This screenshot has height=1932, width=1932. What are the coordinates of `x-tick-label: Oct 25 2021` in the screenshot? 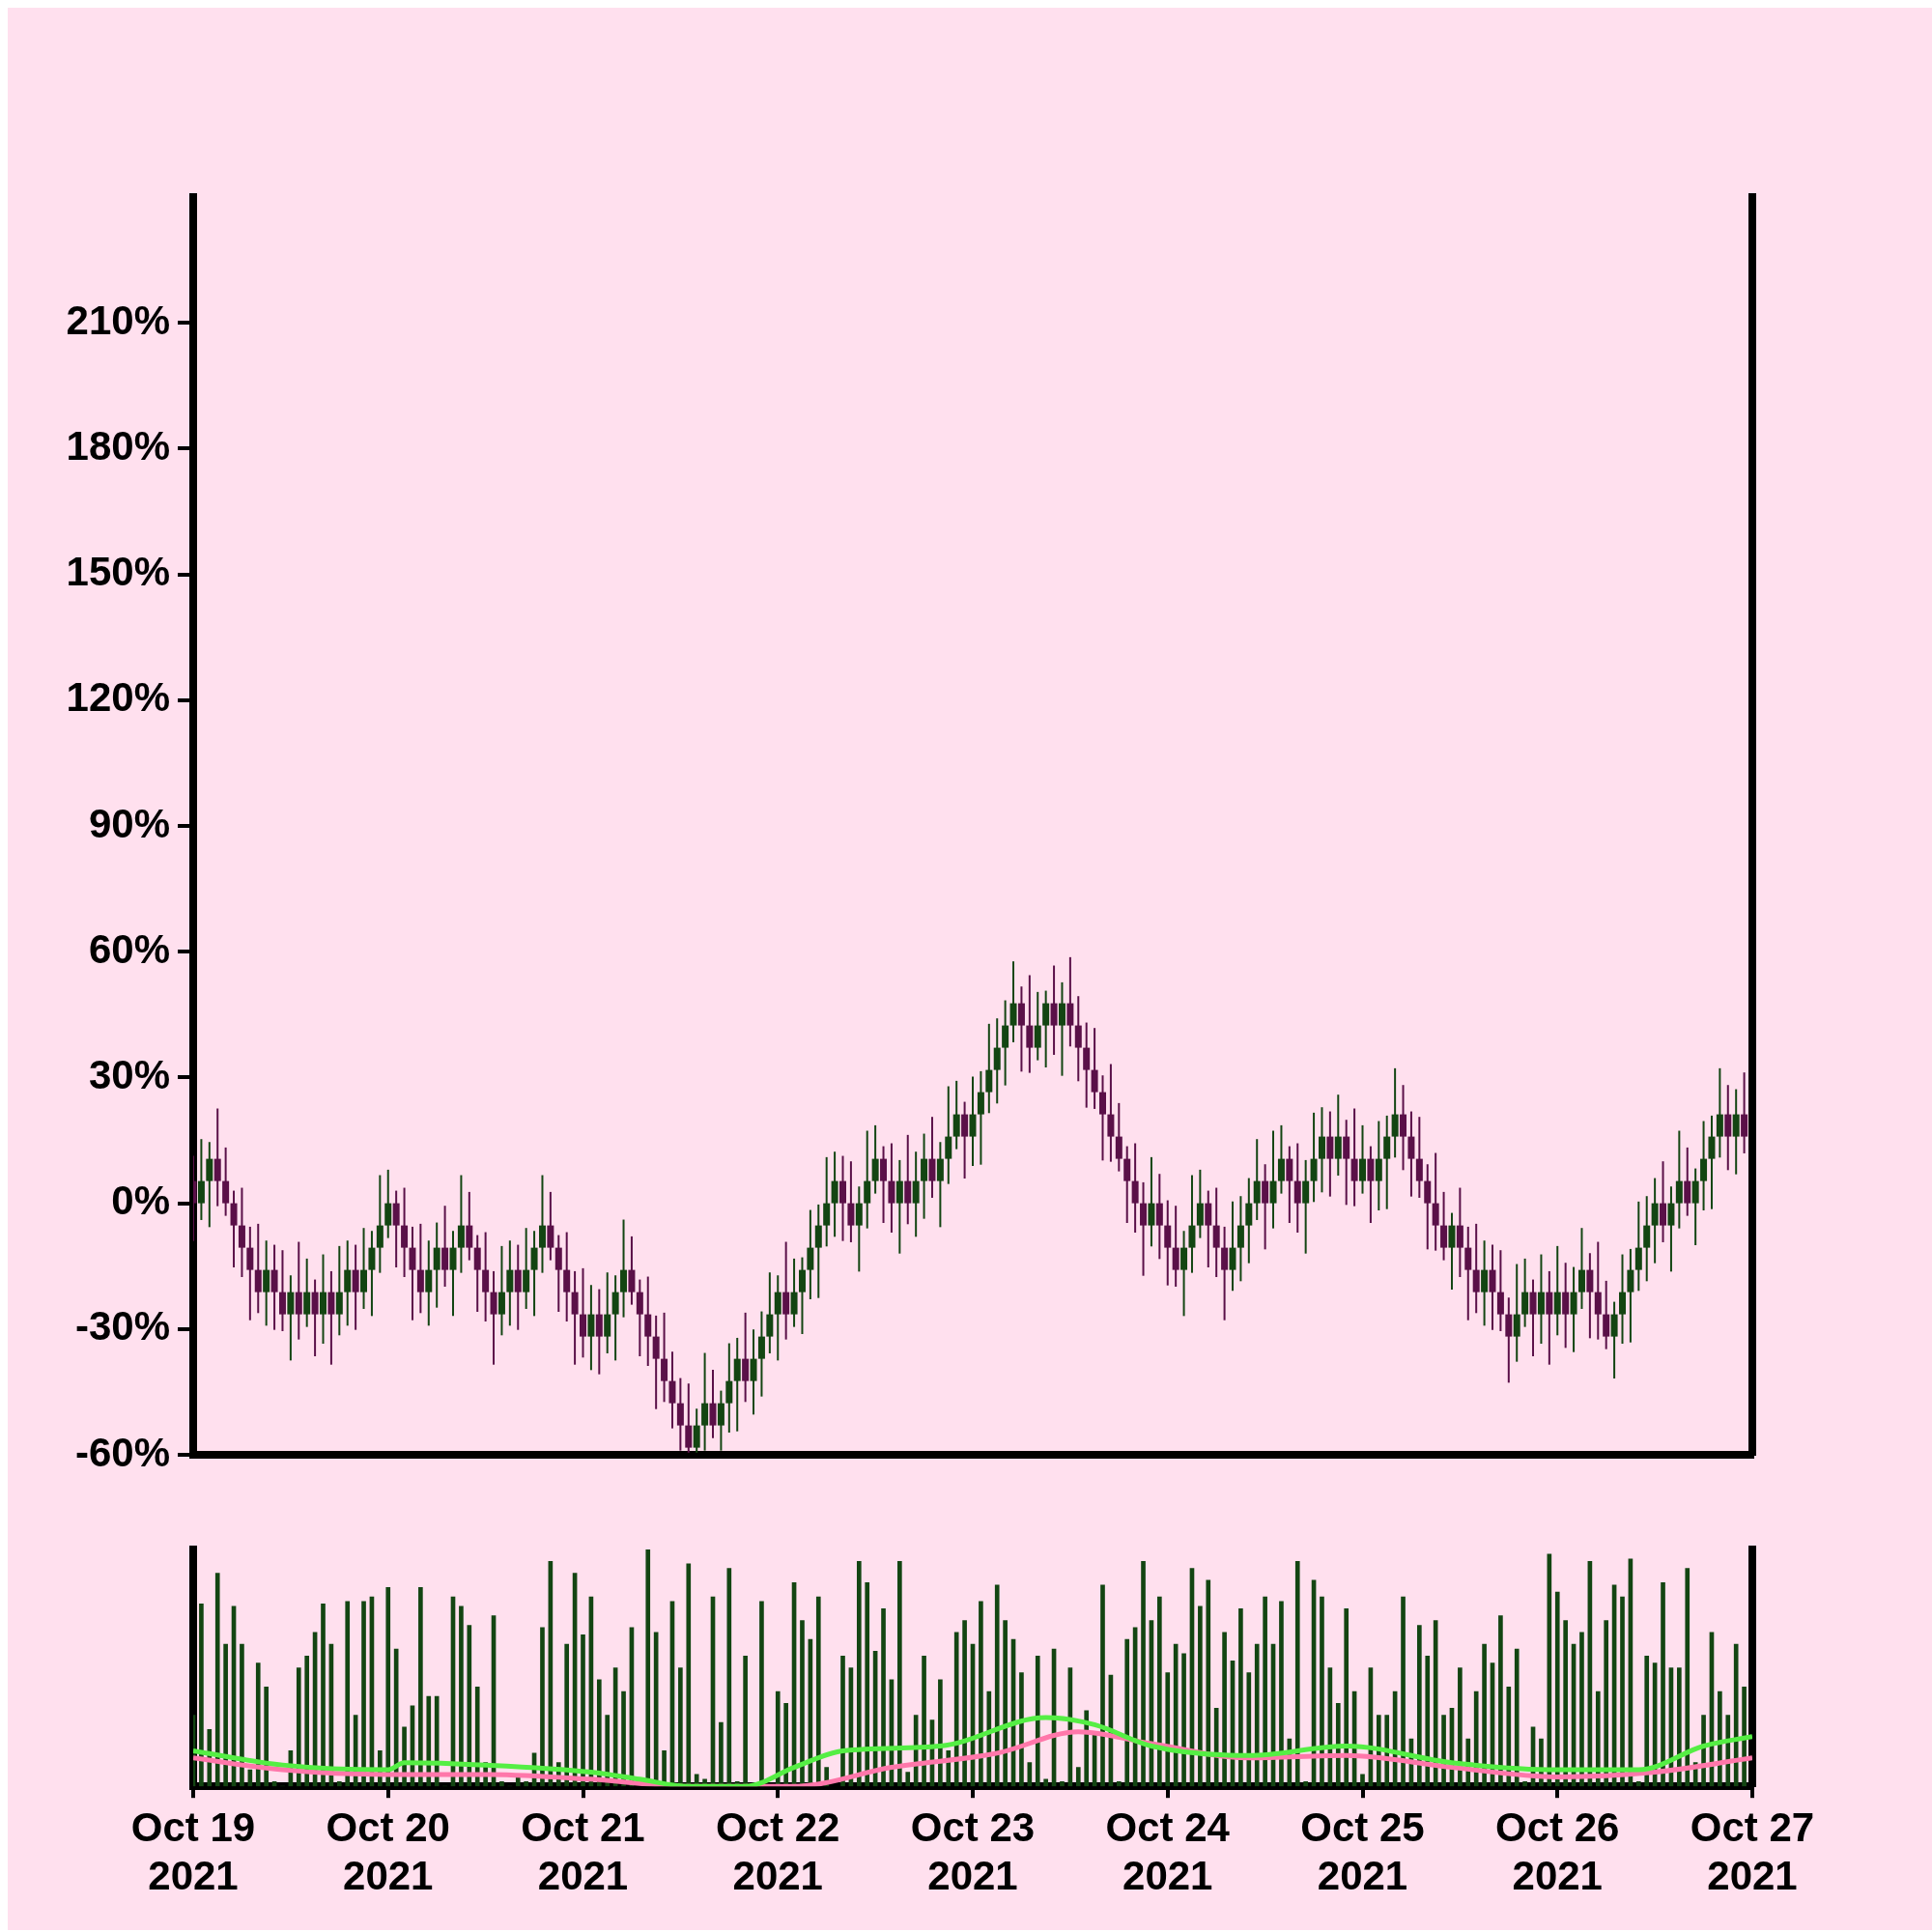 It's located at (1362, 1851).